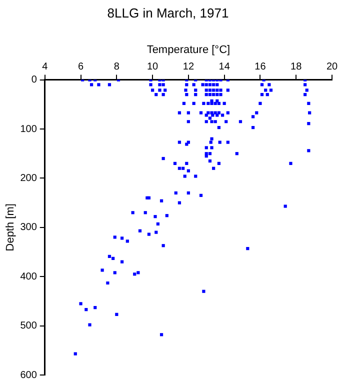 The image size is (341, 384). What do you see at coordinates (29, 375) in the screenshot?
I see `y-tick-label: 600` at bounding box center [29, 375].